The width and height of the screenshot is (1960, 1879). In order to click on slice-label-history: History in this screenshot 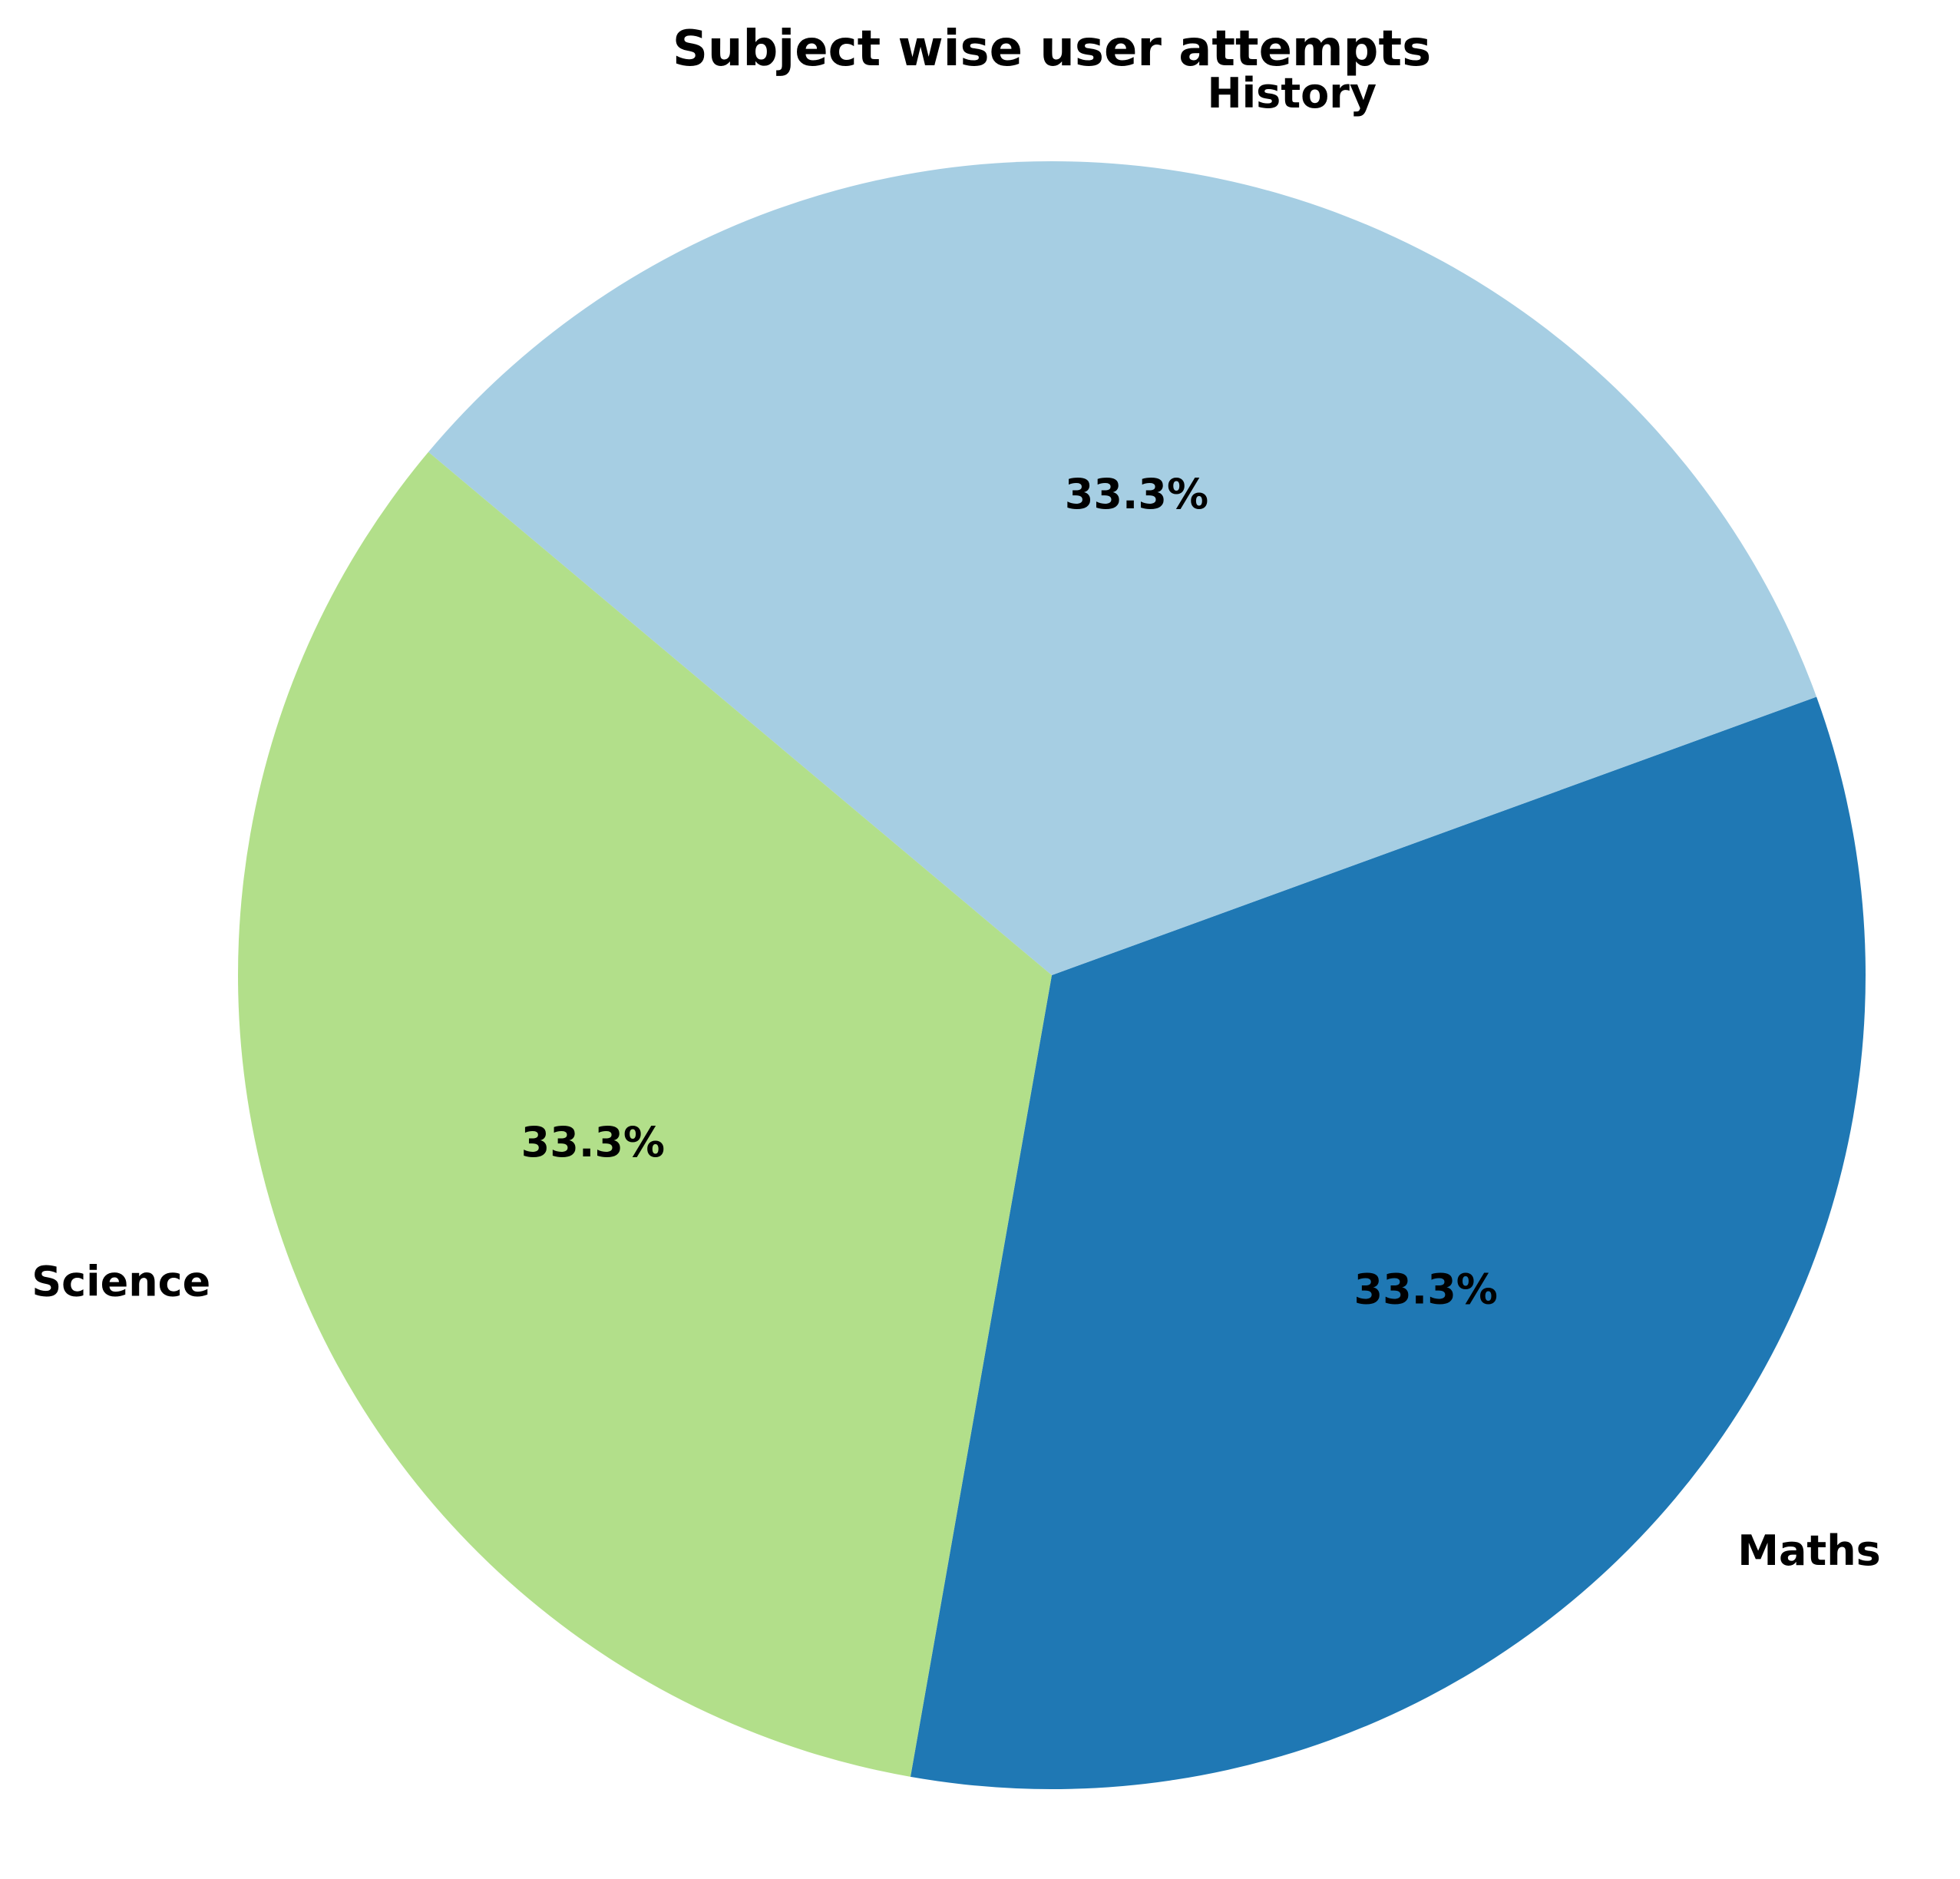, I will do `click(1292, 93)`.